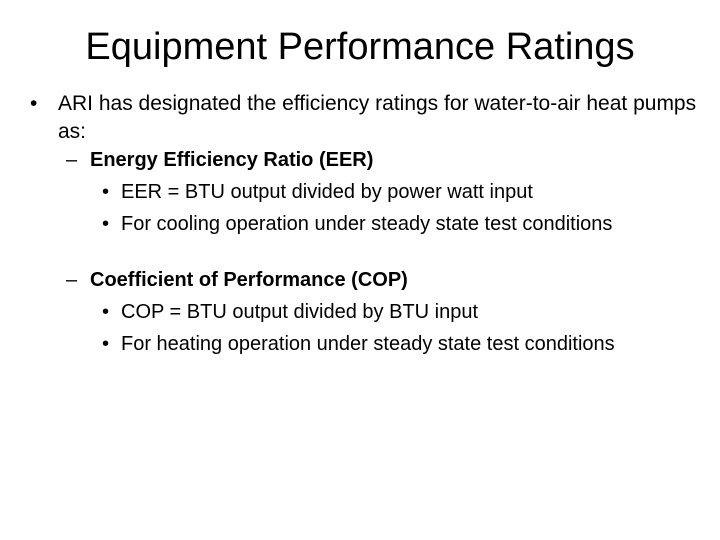 The image size is (720, 540). Describe the element at coordinates (232, 160) in the screenshot. I see `section-heading-text: Energy Efficiency Ratio (EER)` at that location.